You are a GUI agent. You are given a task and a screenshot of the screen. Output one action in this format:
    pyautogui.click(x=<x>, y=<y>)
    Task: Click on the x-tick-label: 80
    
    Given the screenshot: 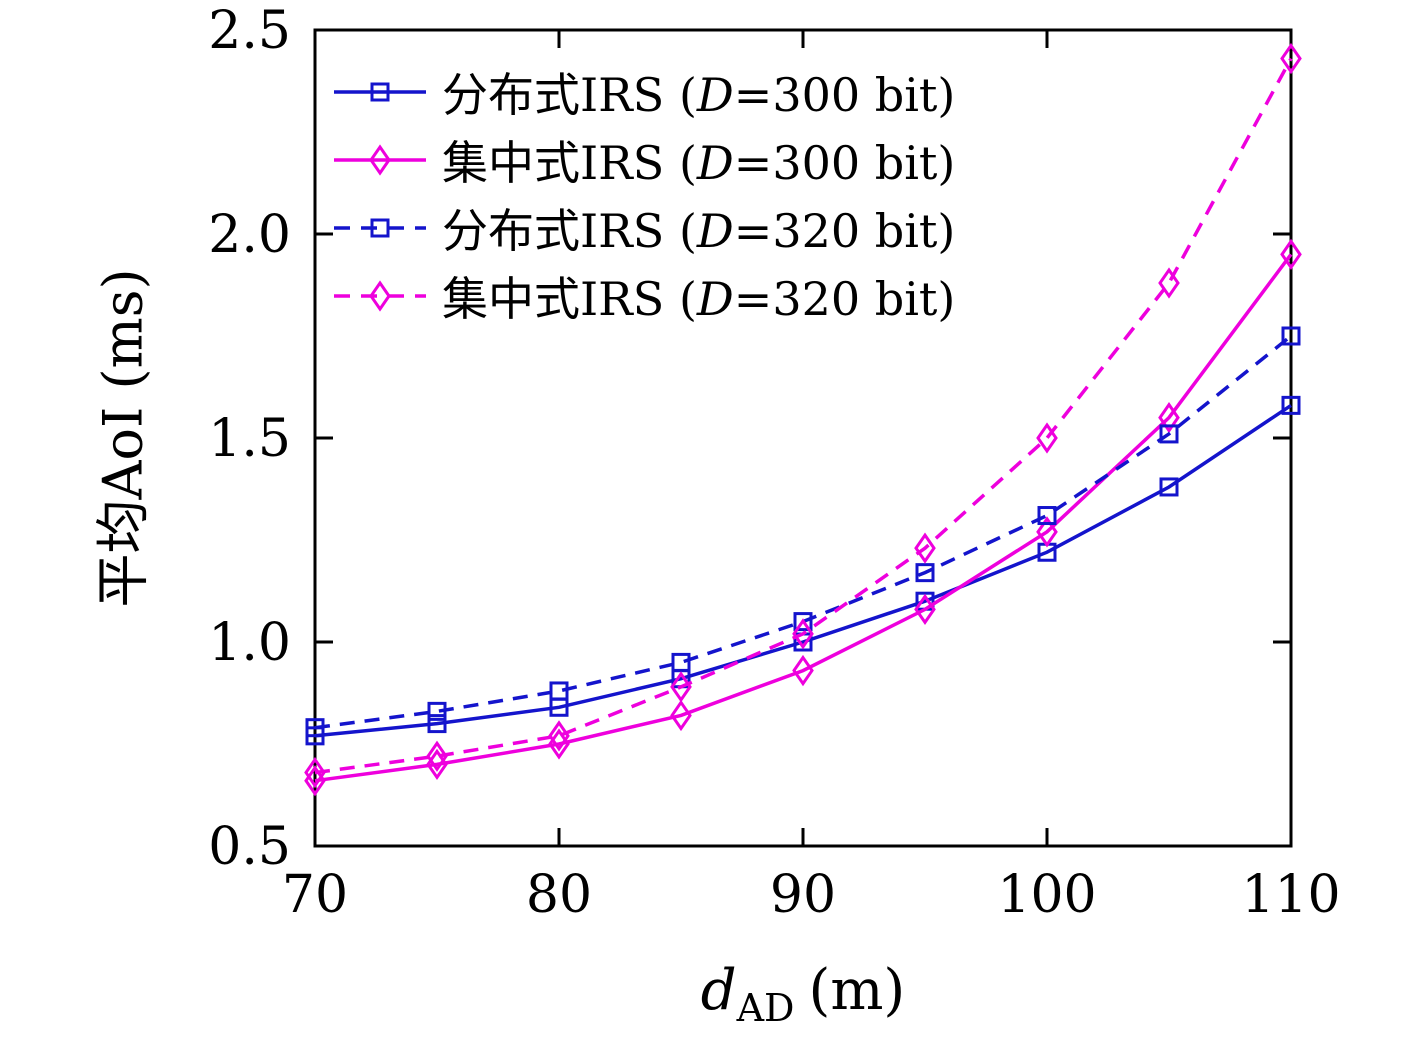 What is the action you would take?
    pyautogui.click(x=559, y=895)
    